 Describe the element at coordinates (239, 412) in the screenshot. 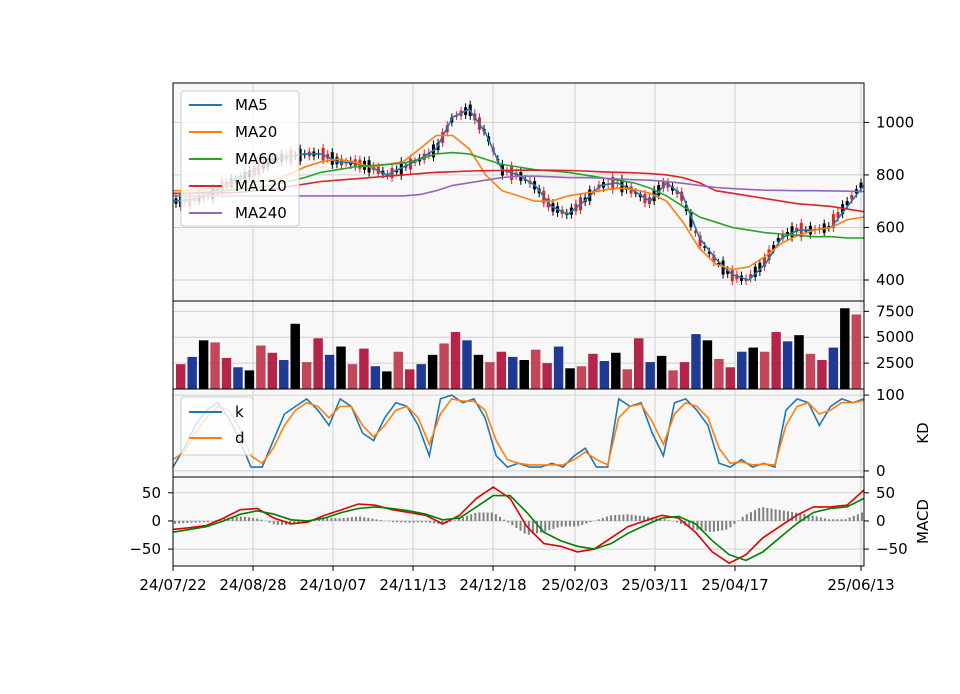

I see `kd-legend-label: k` at that location.